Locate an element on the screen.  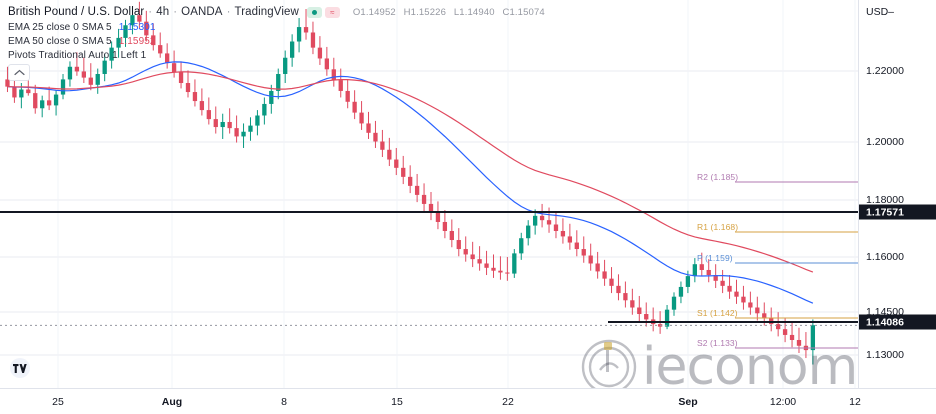
time-tick: 15 is located at coordinates (397, 402).